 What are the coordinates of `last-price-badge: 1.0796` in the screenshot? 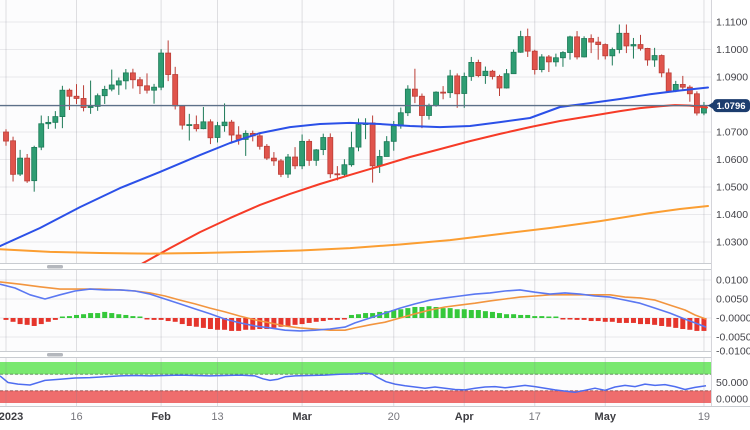 It's located at (729, 106).